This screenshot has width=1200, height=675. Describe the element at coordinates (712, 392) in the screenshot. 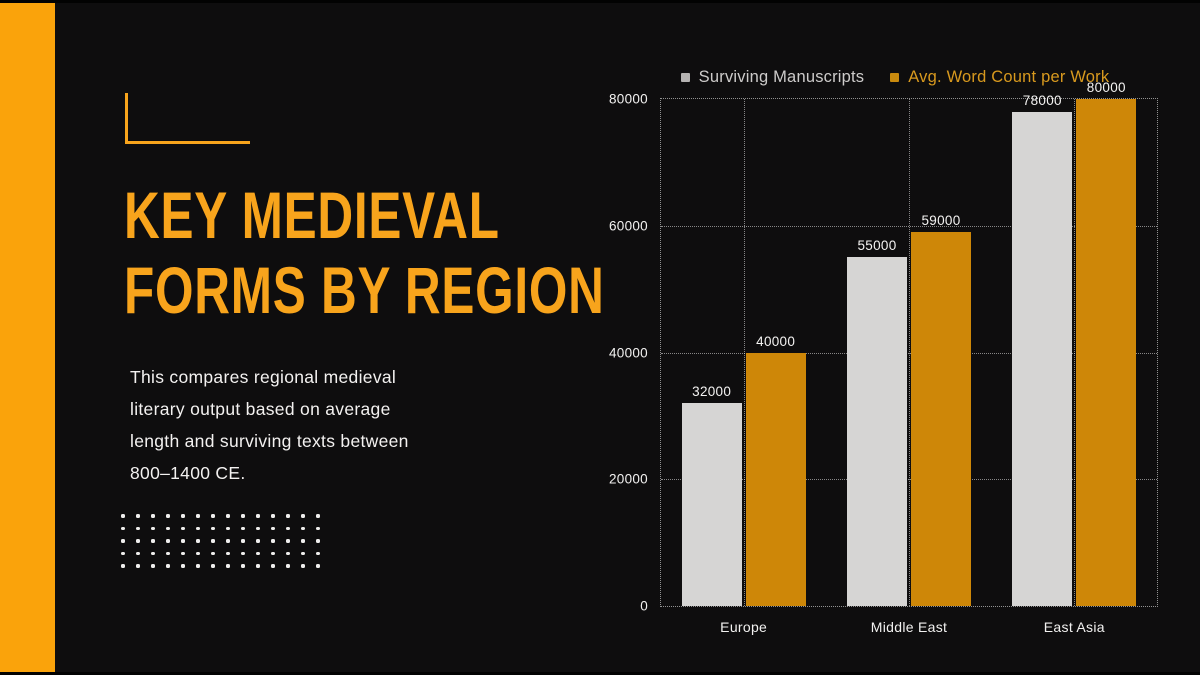

I see `bar-value-label: 32000` at that location.